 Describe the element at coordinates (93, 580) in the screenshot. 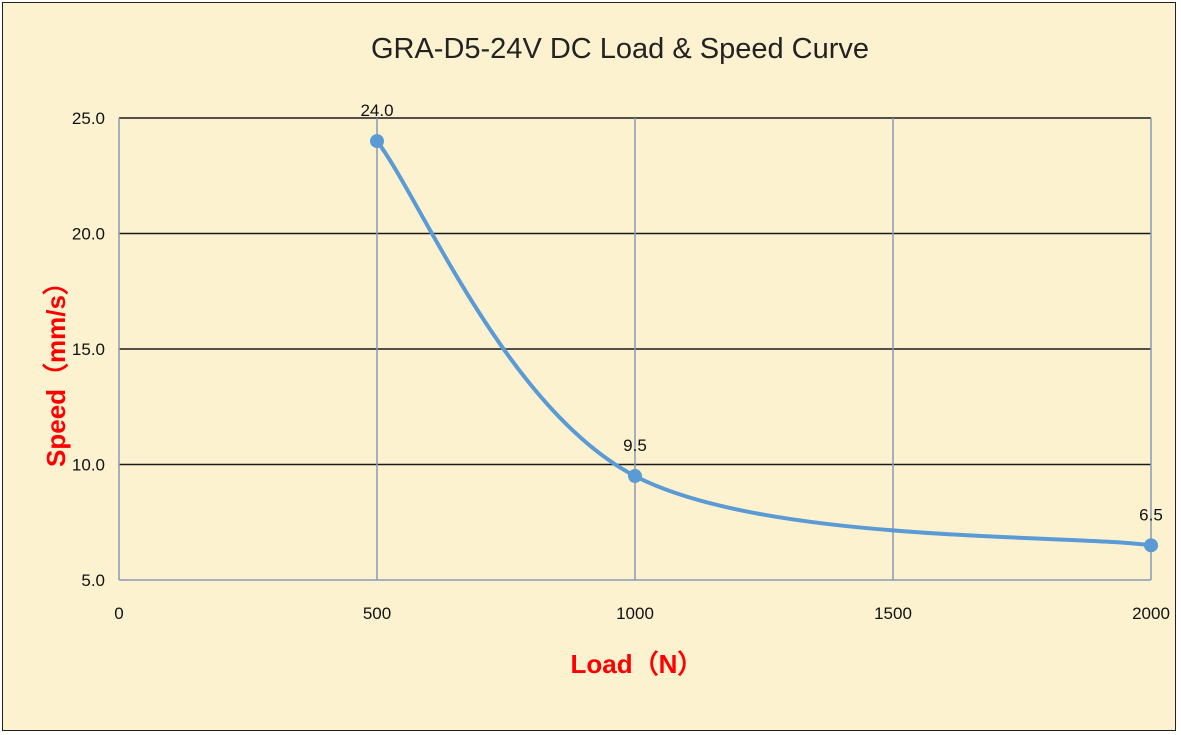

I see `y-tick-label: 5.0` at that location.